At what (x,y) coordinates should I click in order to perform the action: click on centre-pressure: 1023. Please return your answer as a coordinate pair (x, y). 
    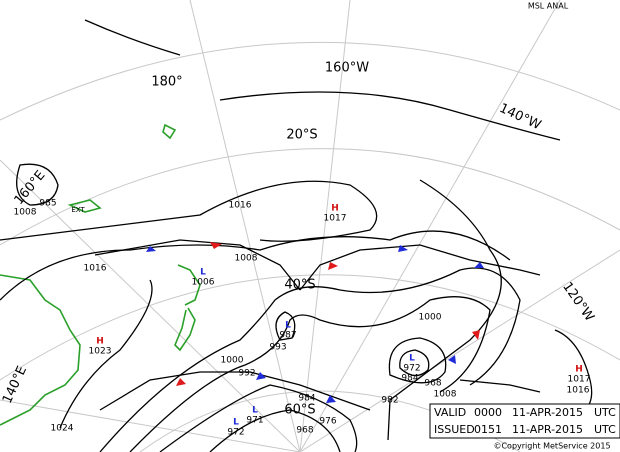
    Looking at the image, I should click on (100, 352).